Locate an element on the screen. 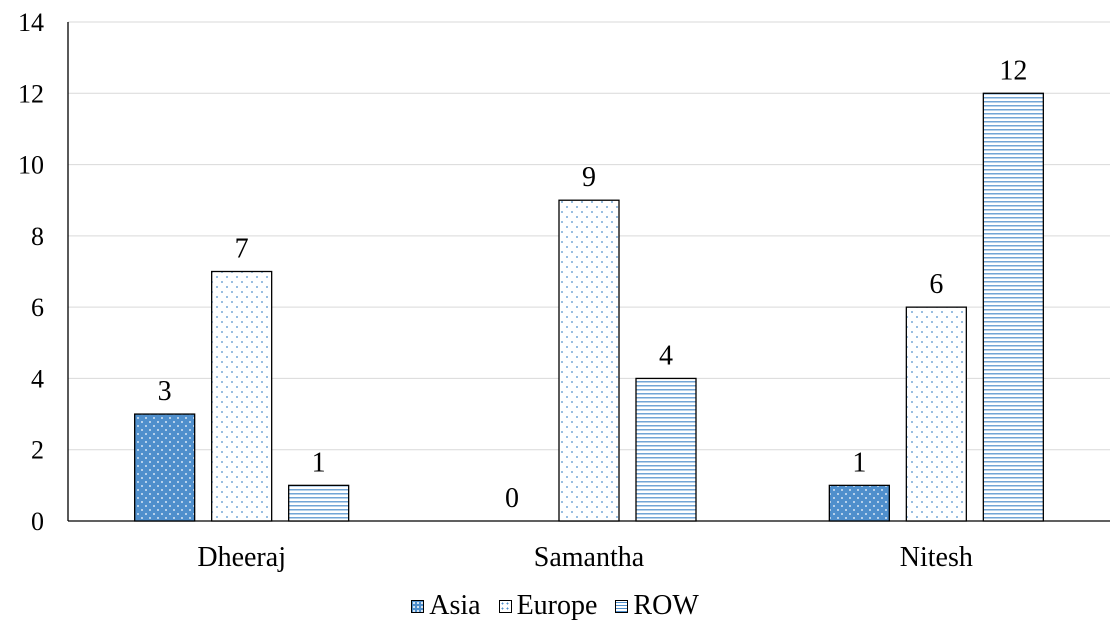 The width and height of the screenshot is (1110, 635). x-axis-categories: Dheeraj Samantha Nitesh is located at coordinates (585, 557).